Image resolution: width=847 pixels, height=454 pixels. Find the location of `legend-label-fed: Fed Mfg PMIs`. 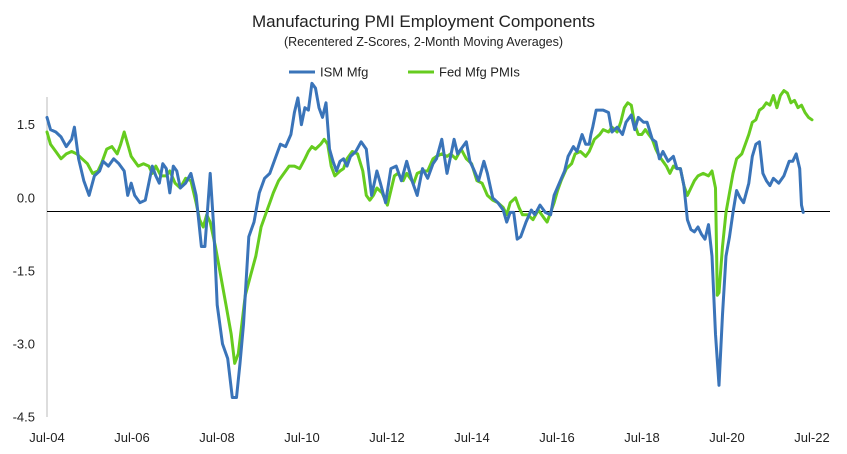

legend-label-fed: Fed Mfg PMIs is located at coordinates (479, 72).